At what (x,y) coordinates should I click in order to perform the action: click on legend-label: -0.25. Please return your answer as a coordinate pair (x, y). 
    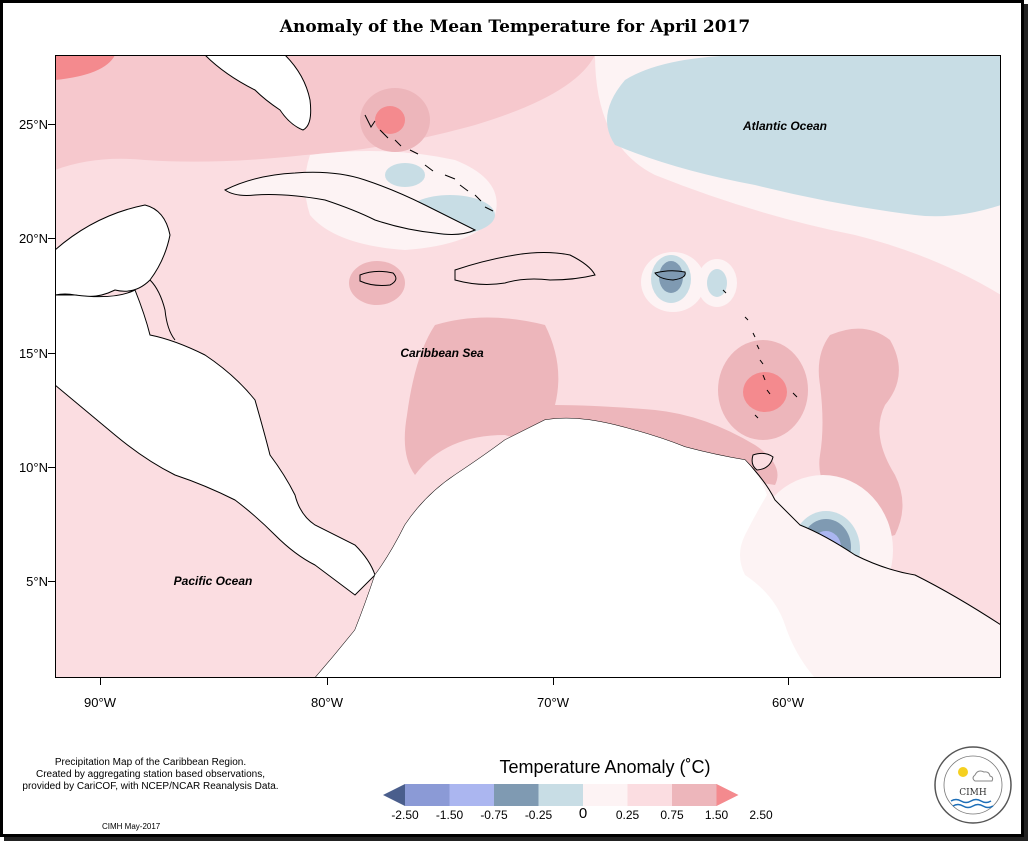
    Looking at the image, I should click on (538, 815).